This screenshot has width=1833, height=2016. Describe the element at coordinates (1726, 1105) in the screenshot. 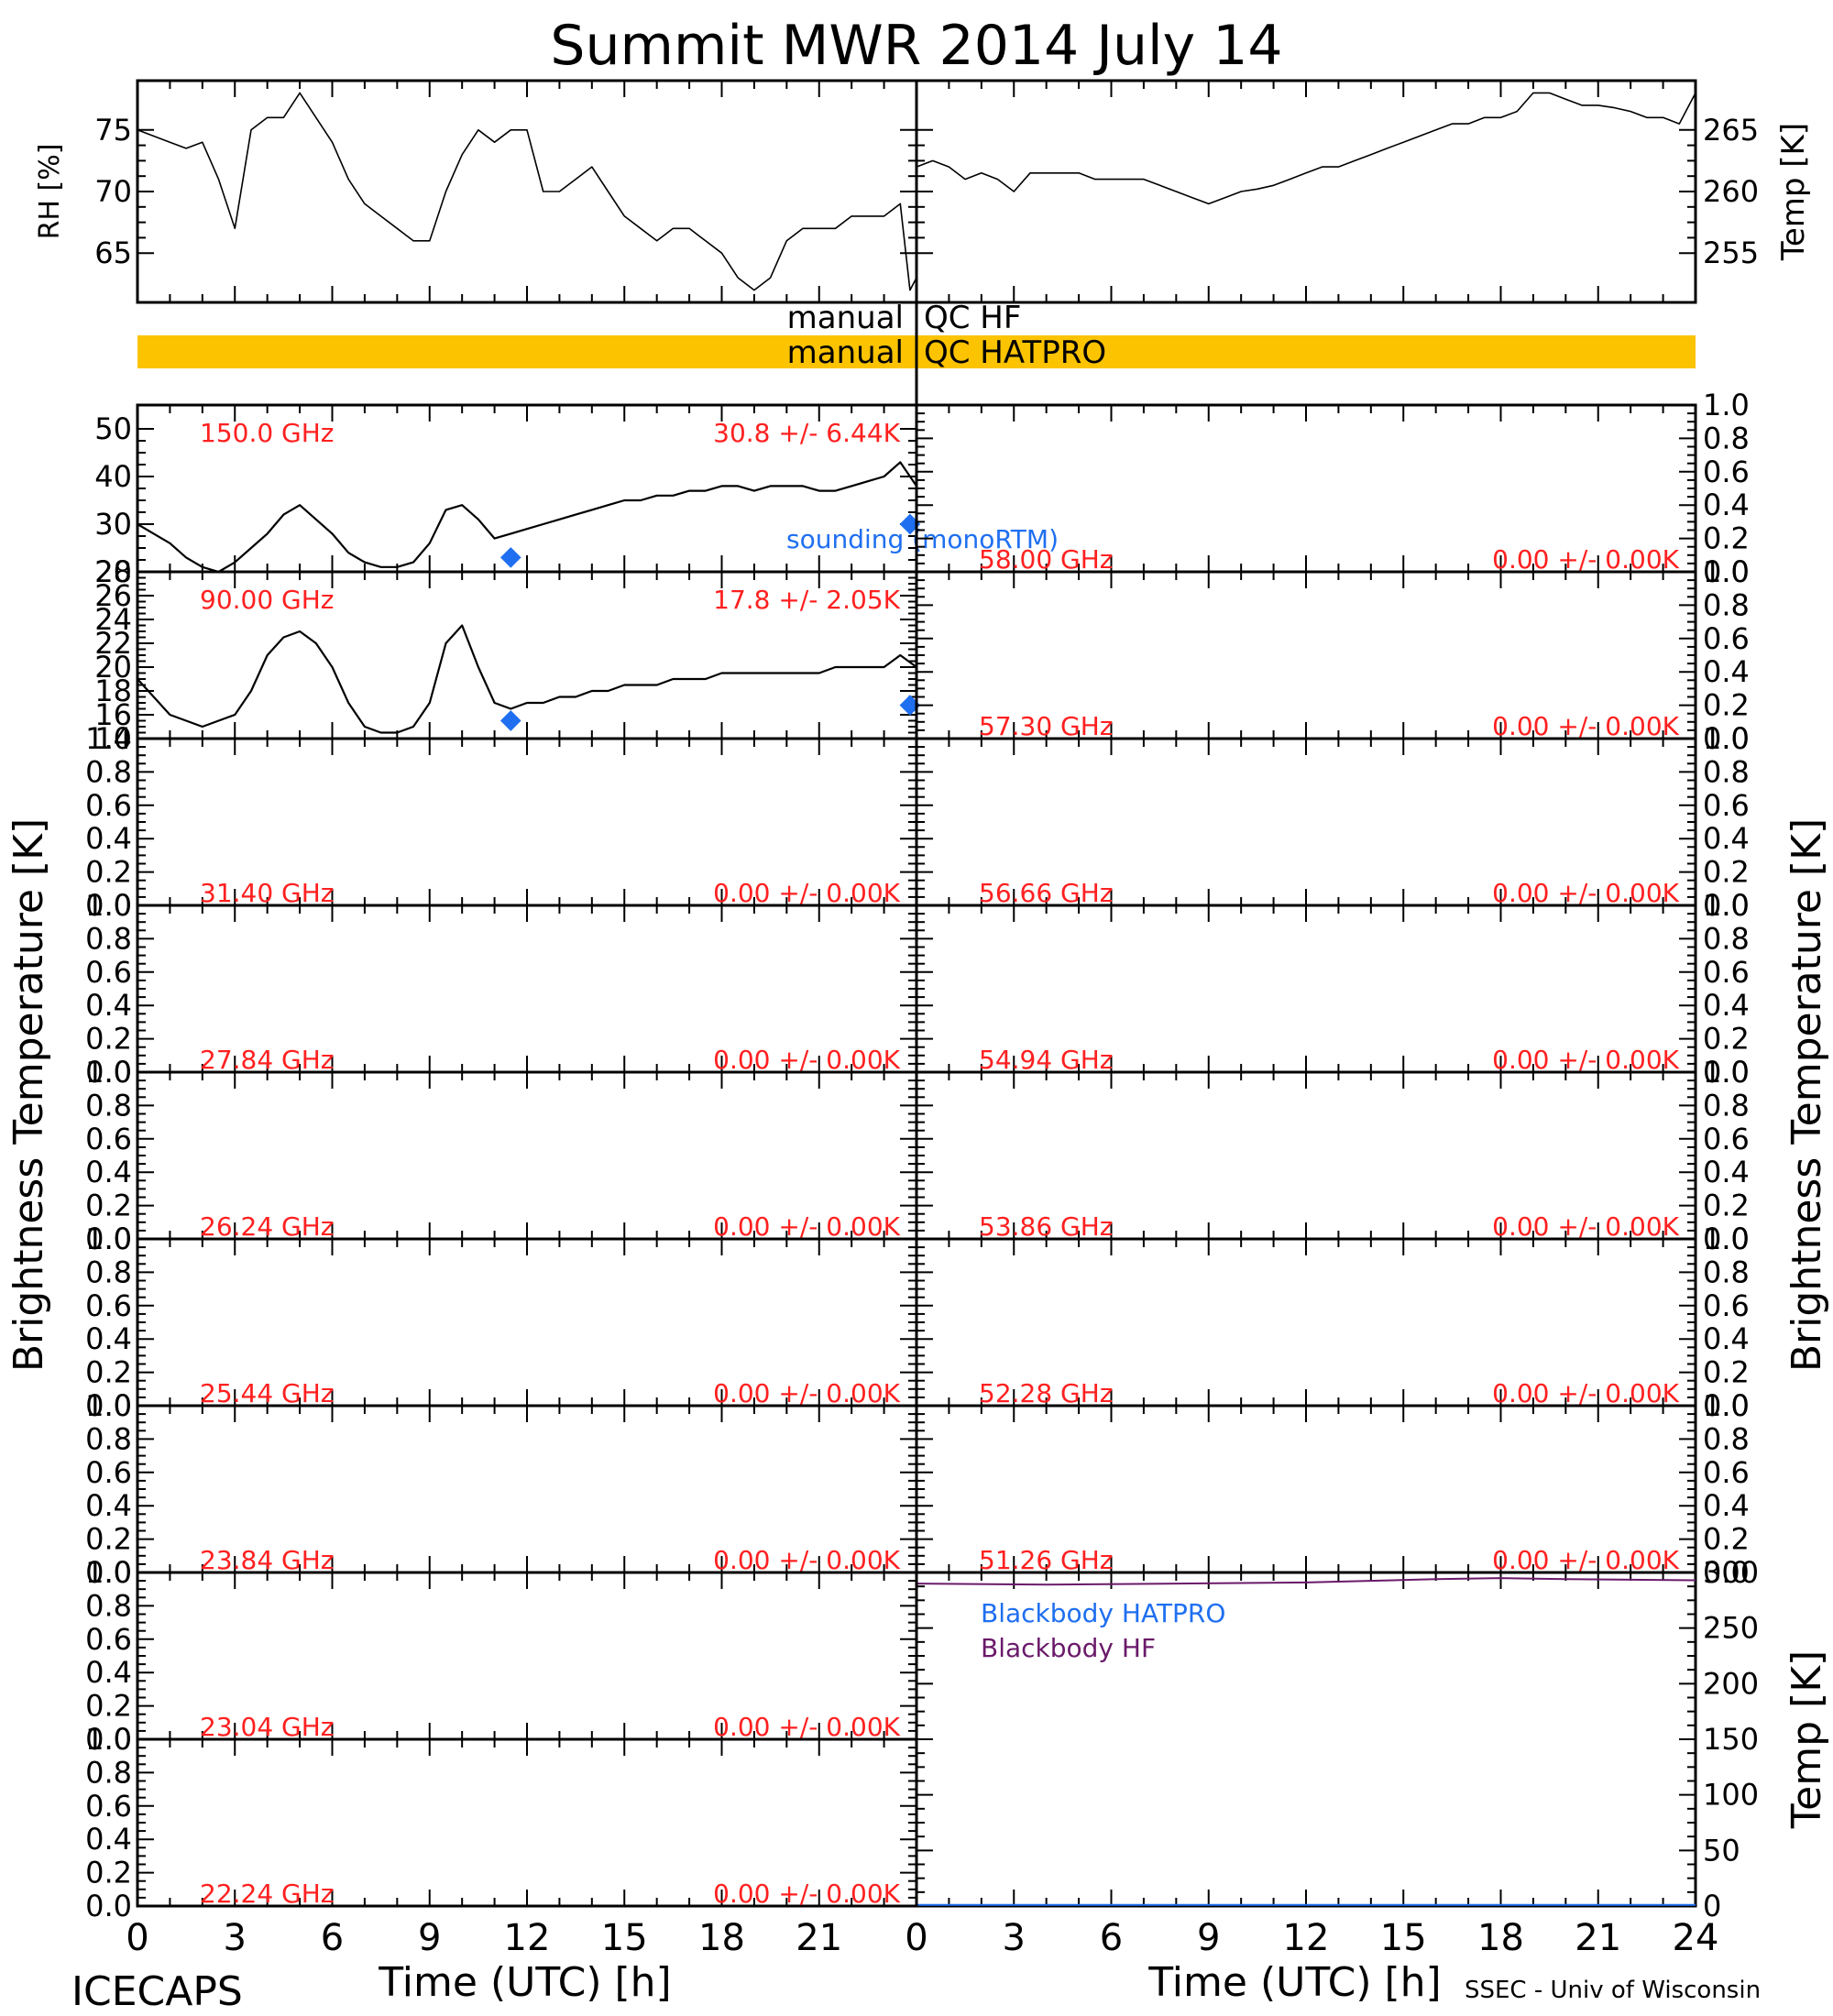

I see `empty-right-4-tick-label: 0.8` at that location.